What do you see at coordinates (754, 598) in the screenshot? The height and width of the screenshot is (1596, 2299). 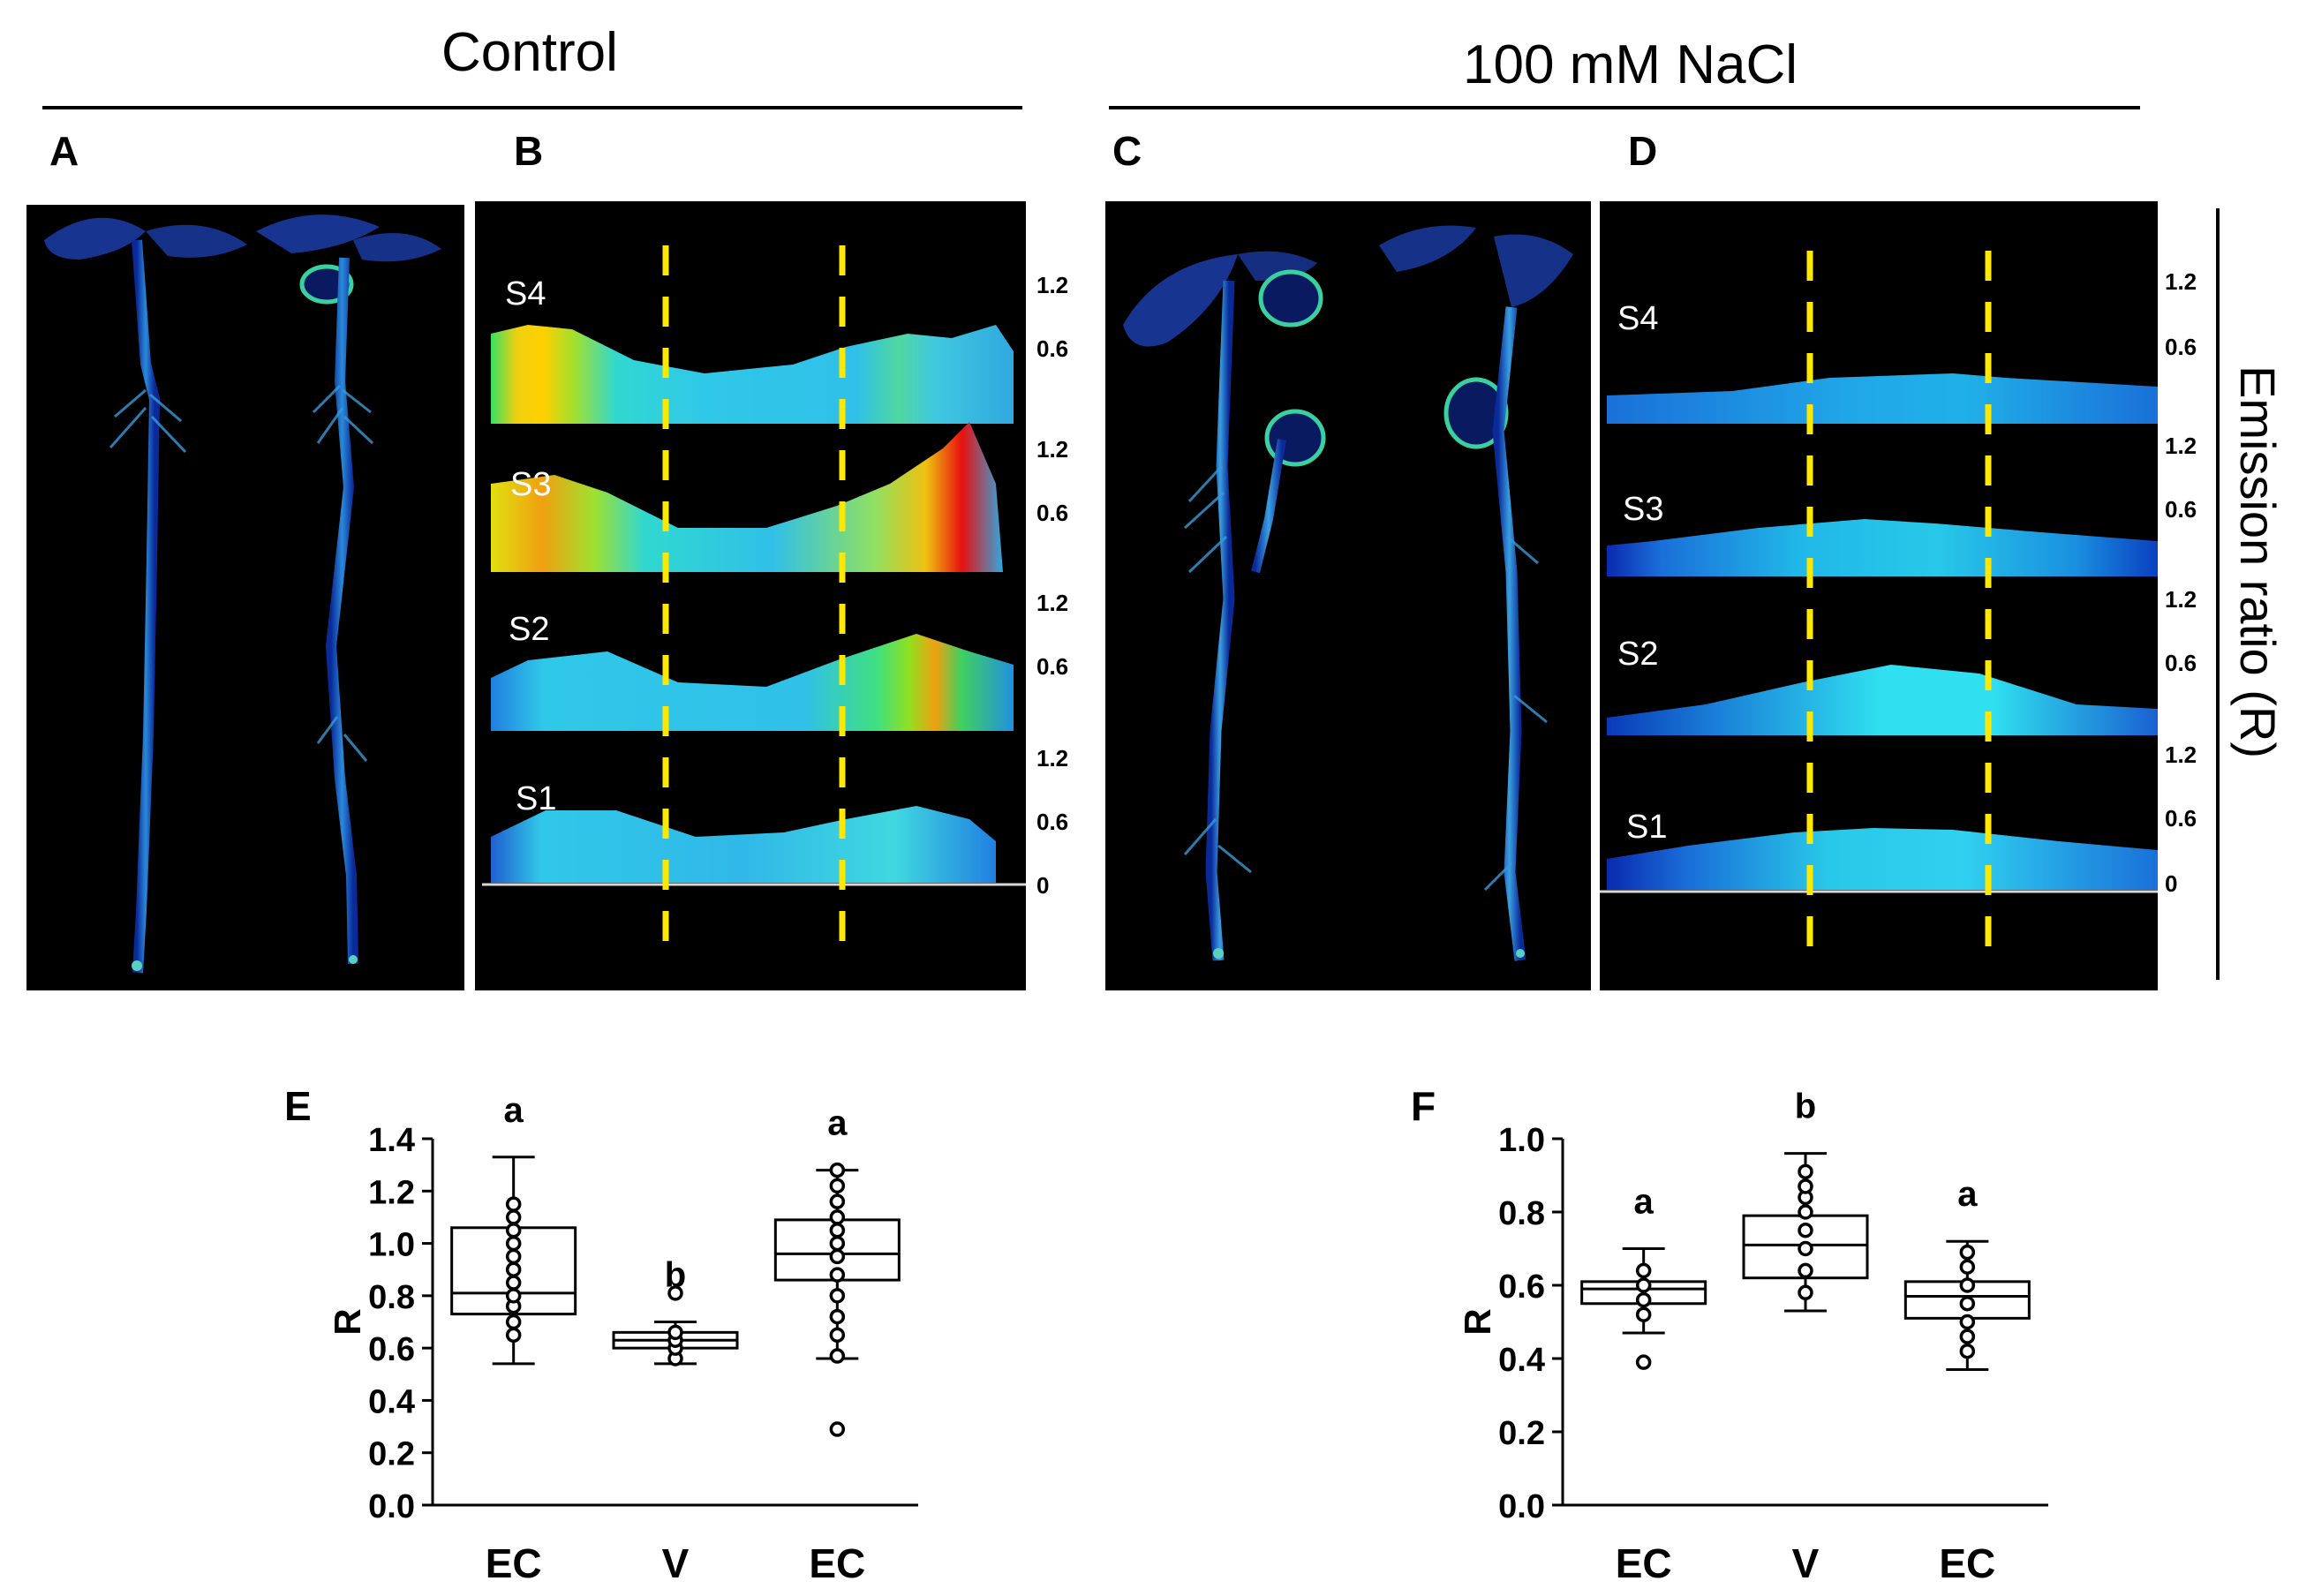 I see `profile-drawing-control` at bounding box center [754, 598].